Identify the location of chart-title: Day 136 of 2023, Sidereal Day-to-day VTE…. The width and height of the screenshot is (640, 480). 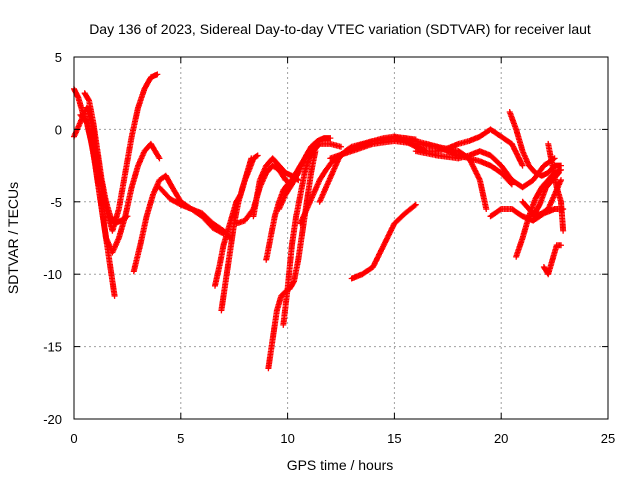
(340, 29).